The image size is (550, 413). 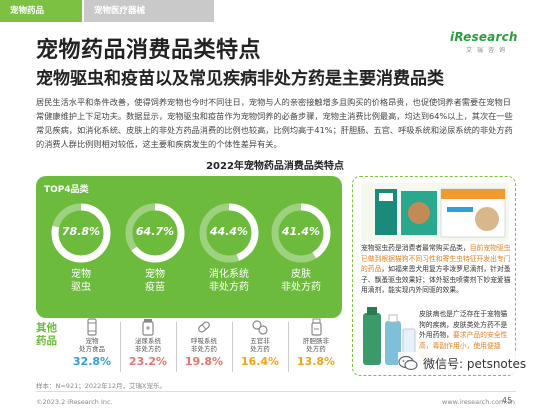 I want to click on top-tabs: 宠物药品 宠物医疗器械, so click(x=107, y=11).